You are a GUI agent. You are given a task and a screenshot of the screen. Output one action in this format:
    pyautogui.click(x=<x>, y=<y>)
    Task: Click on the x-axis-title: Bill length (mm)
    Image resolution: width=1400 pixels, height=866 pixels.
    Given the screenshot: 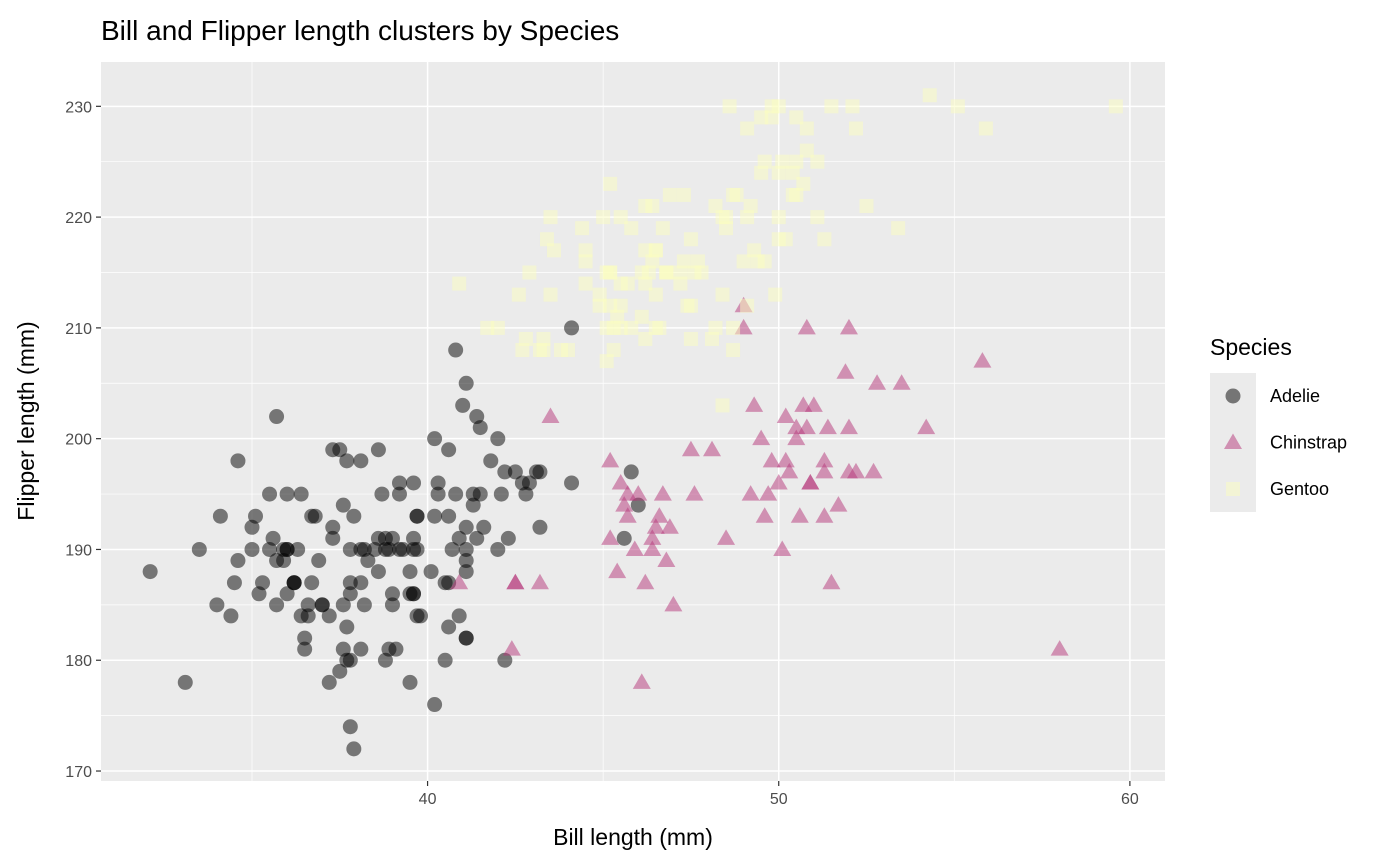 What is the action you would take?
    pyautogui.click(x=633, y=837)
    